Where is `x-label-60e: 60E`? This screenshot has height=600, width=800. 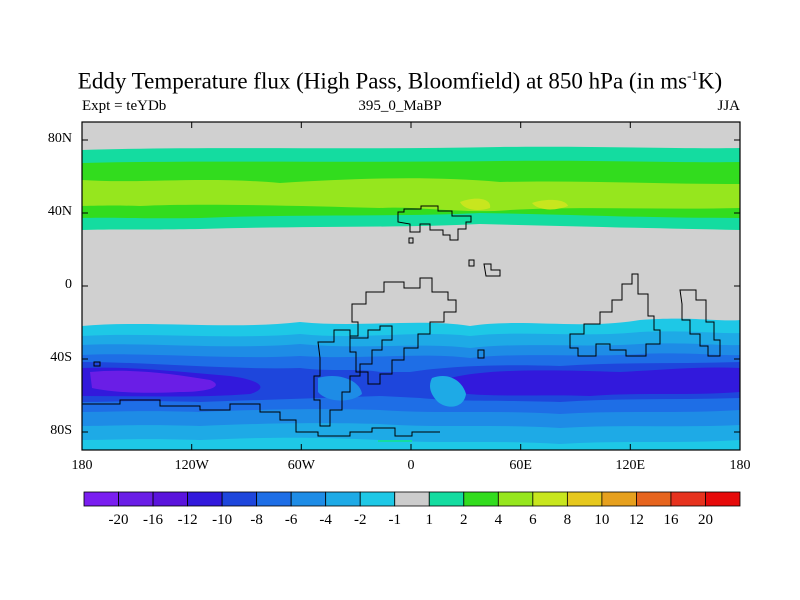 x-label-60e: 60E is located at coordinates (520, 465).